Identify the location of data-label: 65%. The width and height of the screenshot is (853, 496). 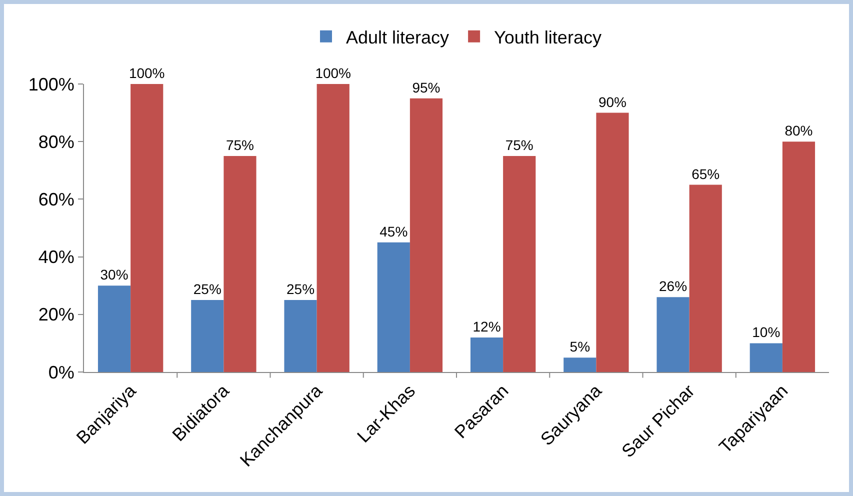
(706, 174).